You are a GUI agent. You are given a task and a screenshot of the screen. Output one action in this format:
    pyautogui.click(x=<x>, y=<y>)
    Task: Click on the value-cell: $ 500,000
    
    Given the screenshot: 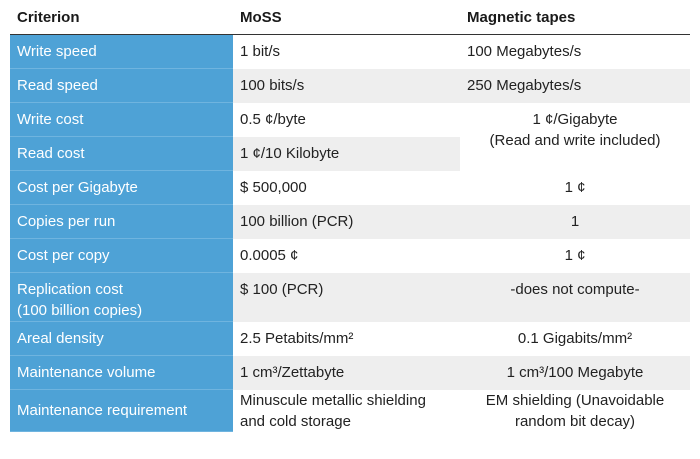 What is the action you would take?
    pyautogui.click(x=273, y=187)
    